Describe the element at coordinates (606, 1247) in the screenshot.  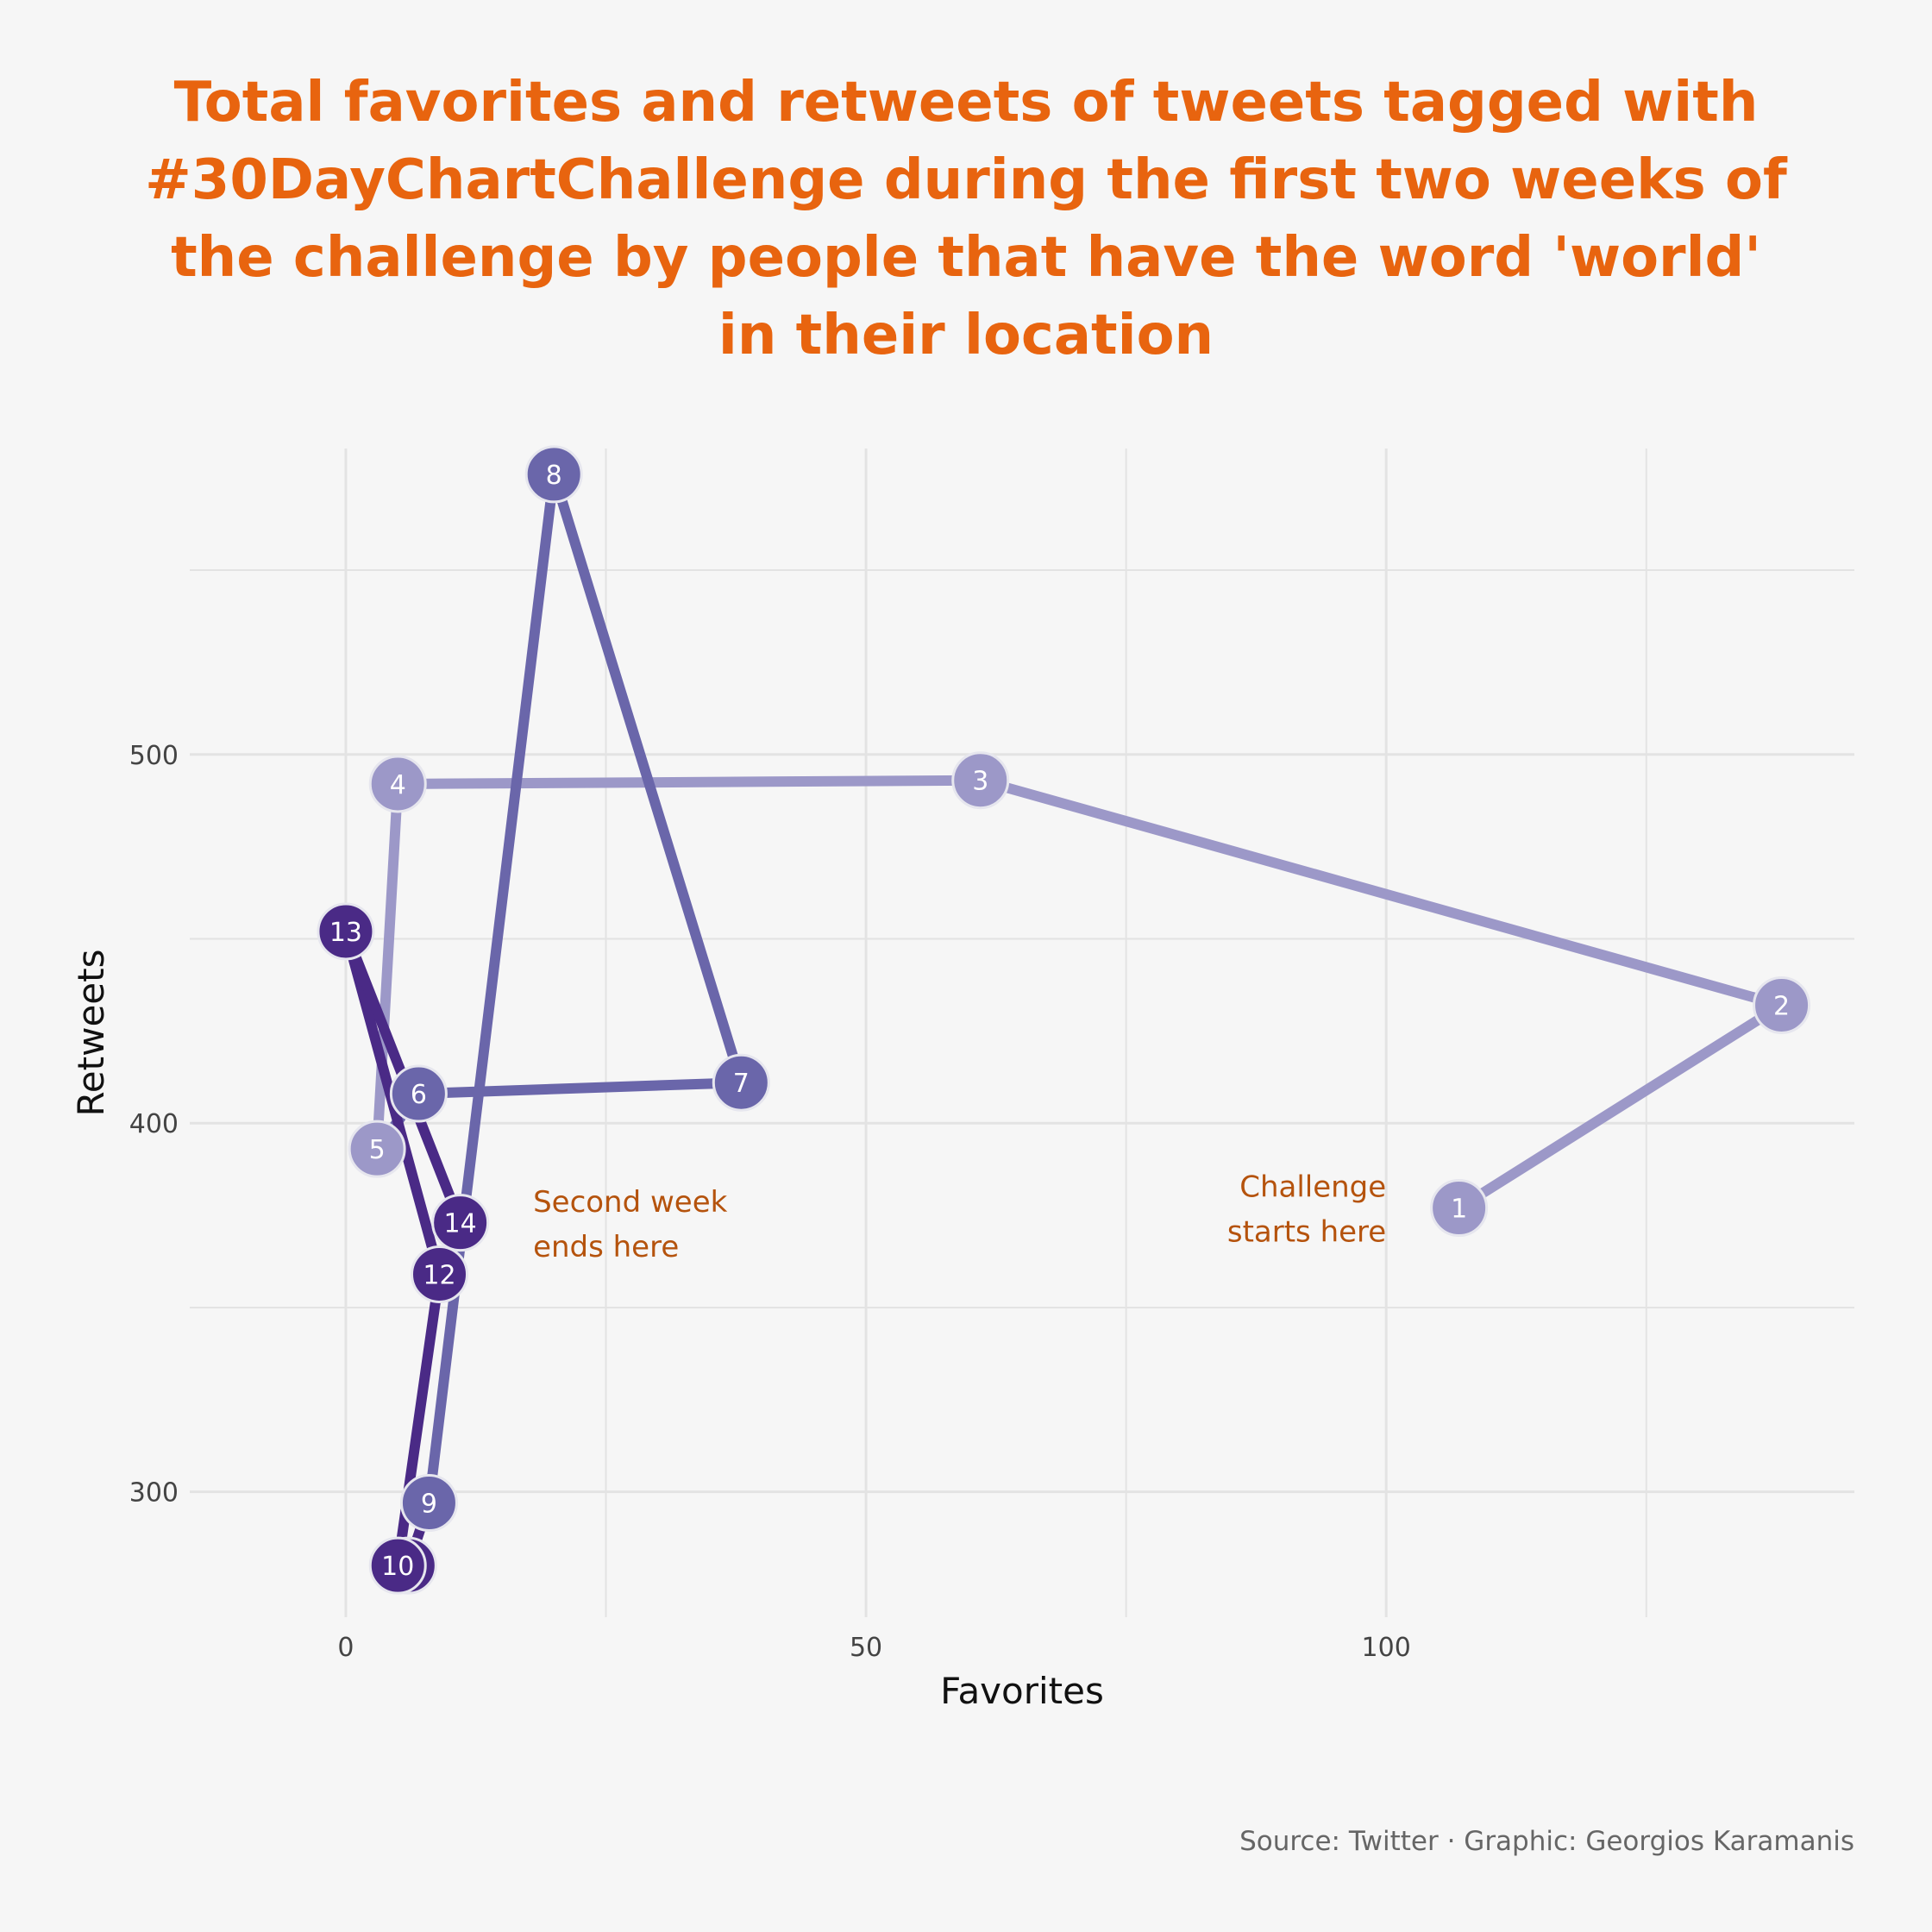
I see `annotation-text: ends here` at that location.